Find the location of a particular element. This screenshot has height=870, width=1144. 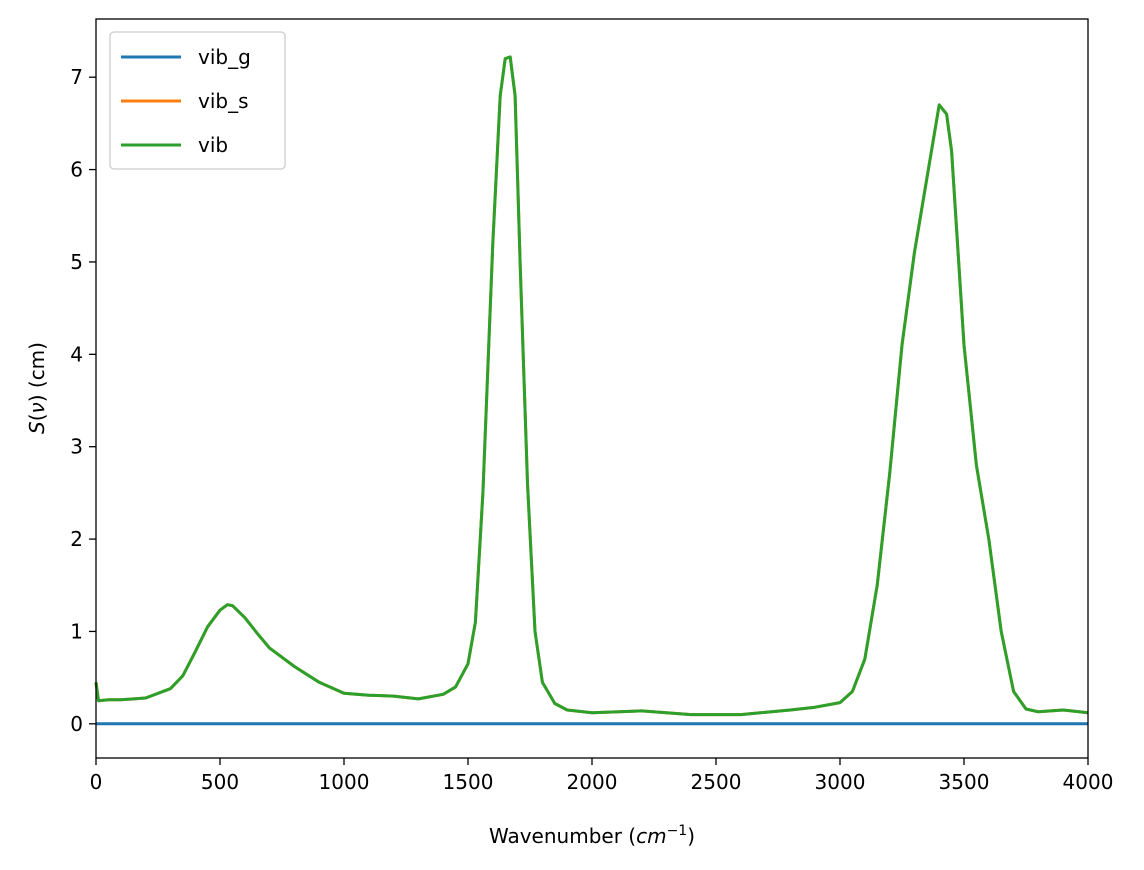

y-axis-label-unit: (cm) is located at coordinates (37, 368).